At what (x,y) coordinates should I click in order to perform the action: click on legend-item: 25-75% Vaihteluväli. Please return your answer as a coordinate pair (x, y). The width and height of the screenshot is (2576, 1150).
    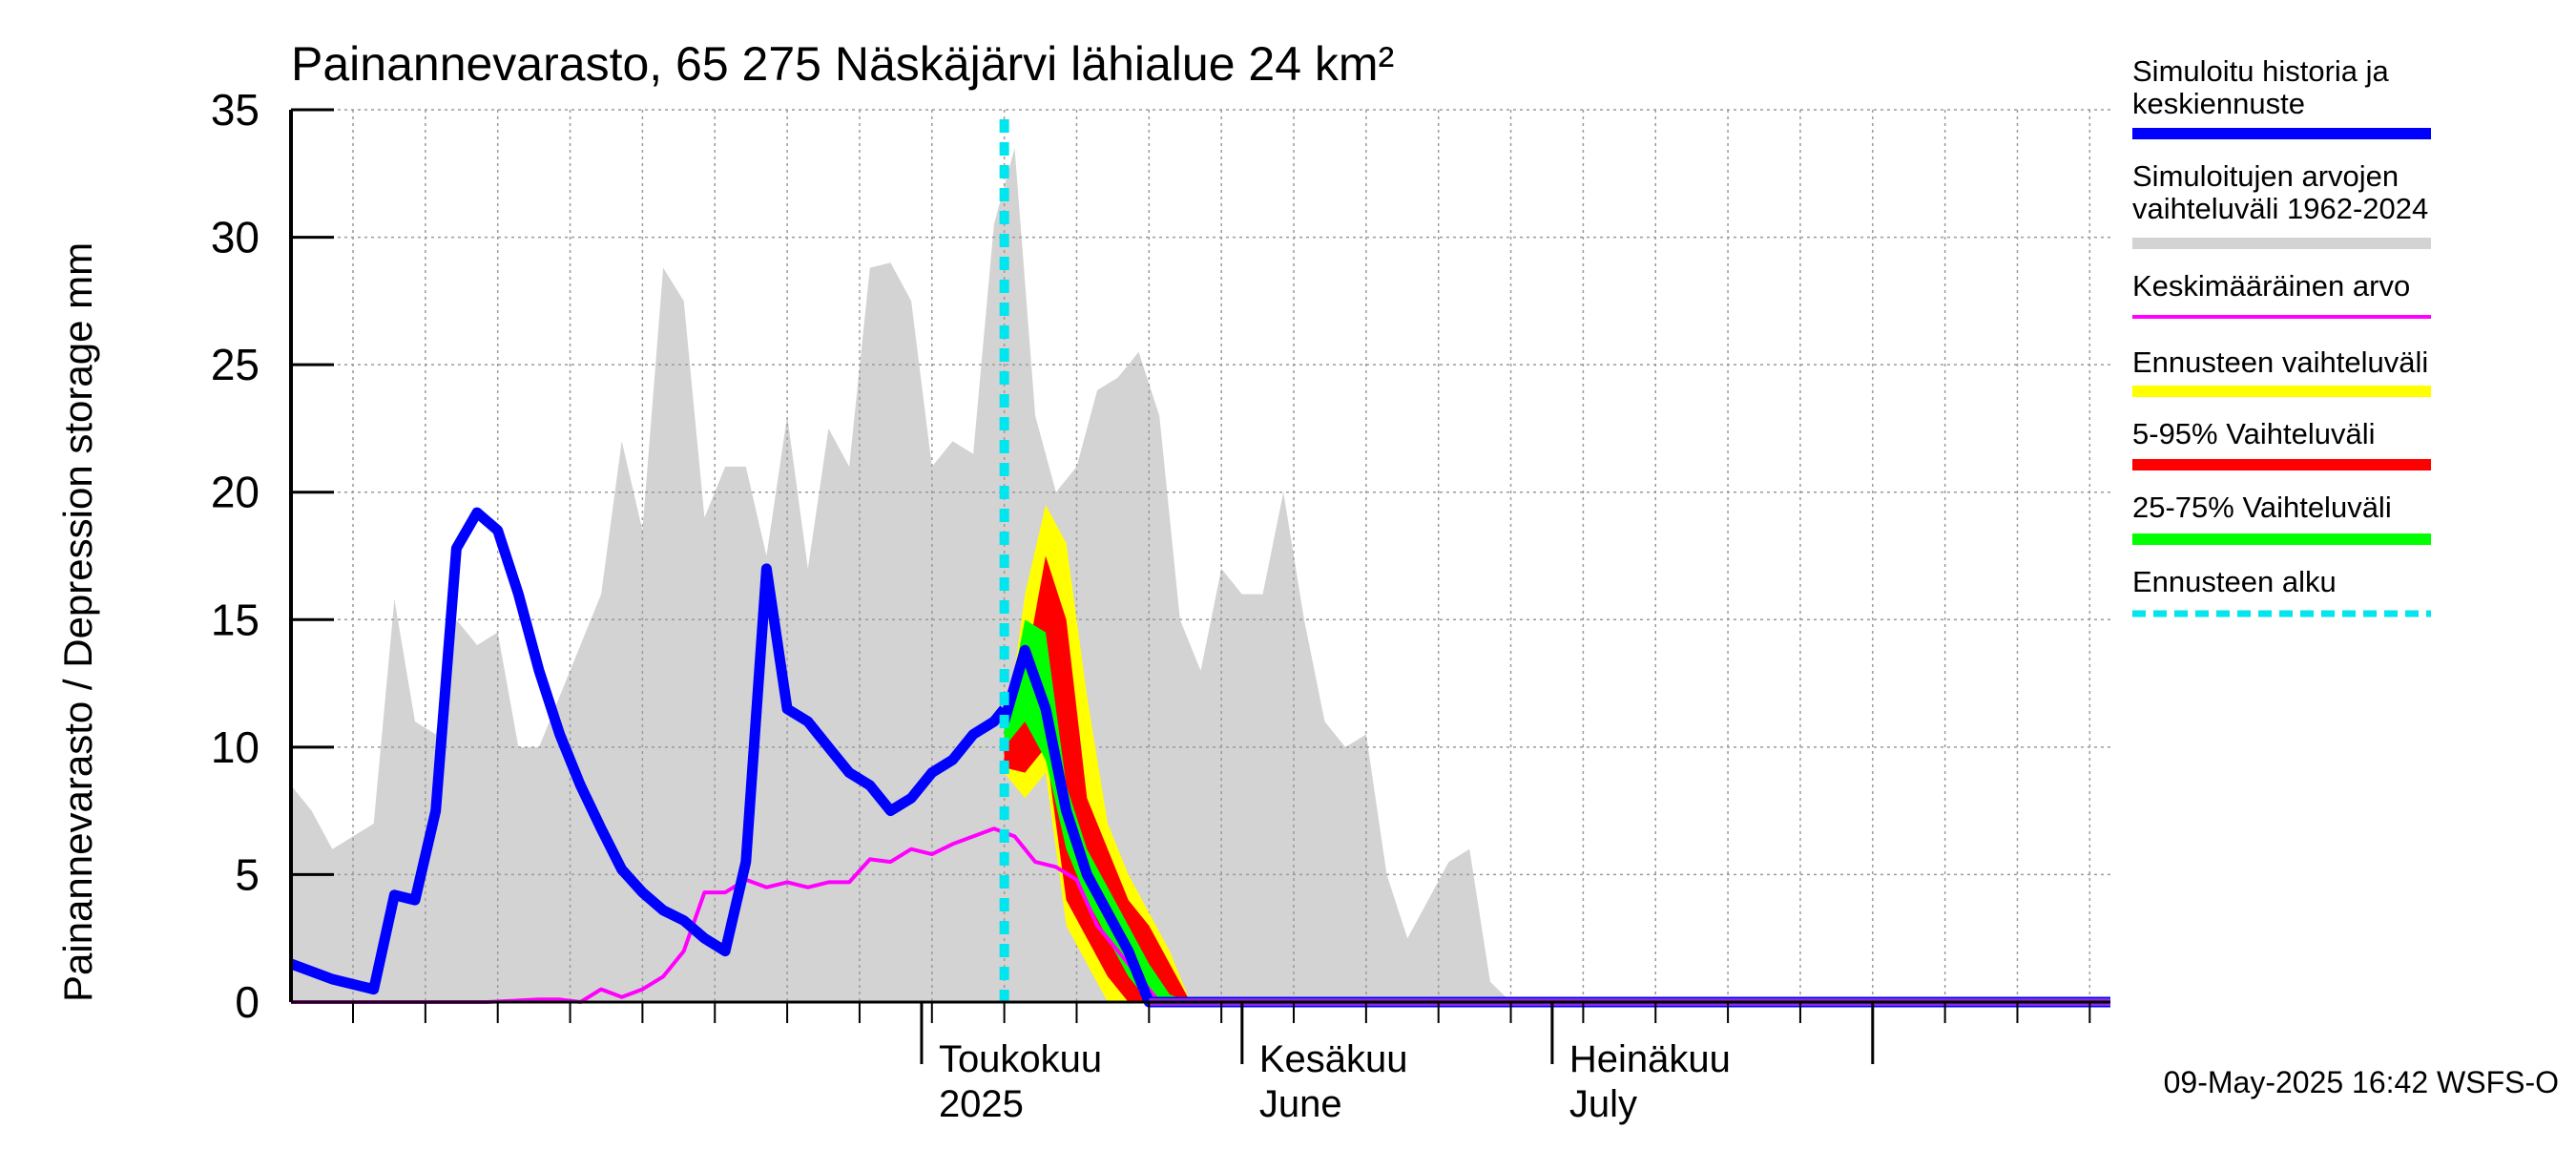
    Looking at the image, I should click on (2281, 518).